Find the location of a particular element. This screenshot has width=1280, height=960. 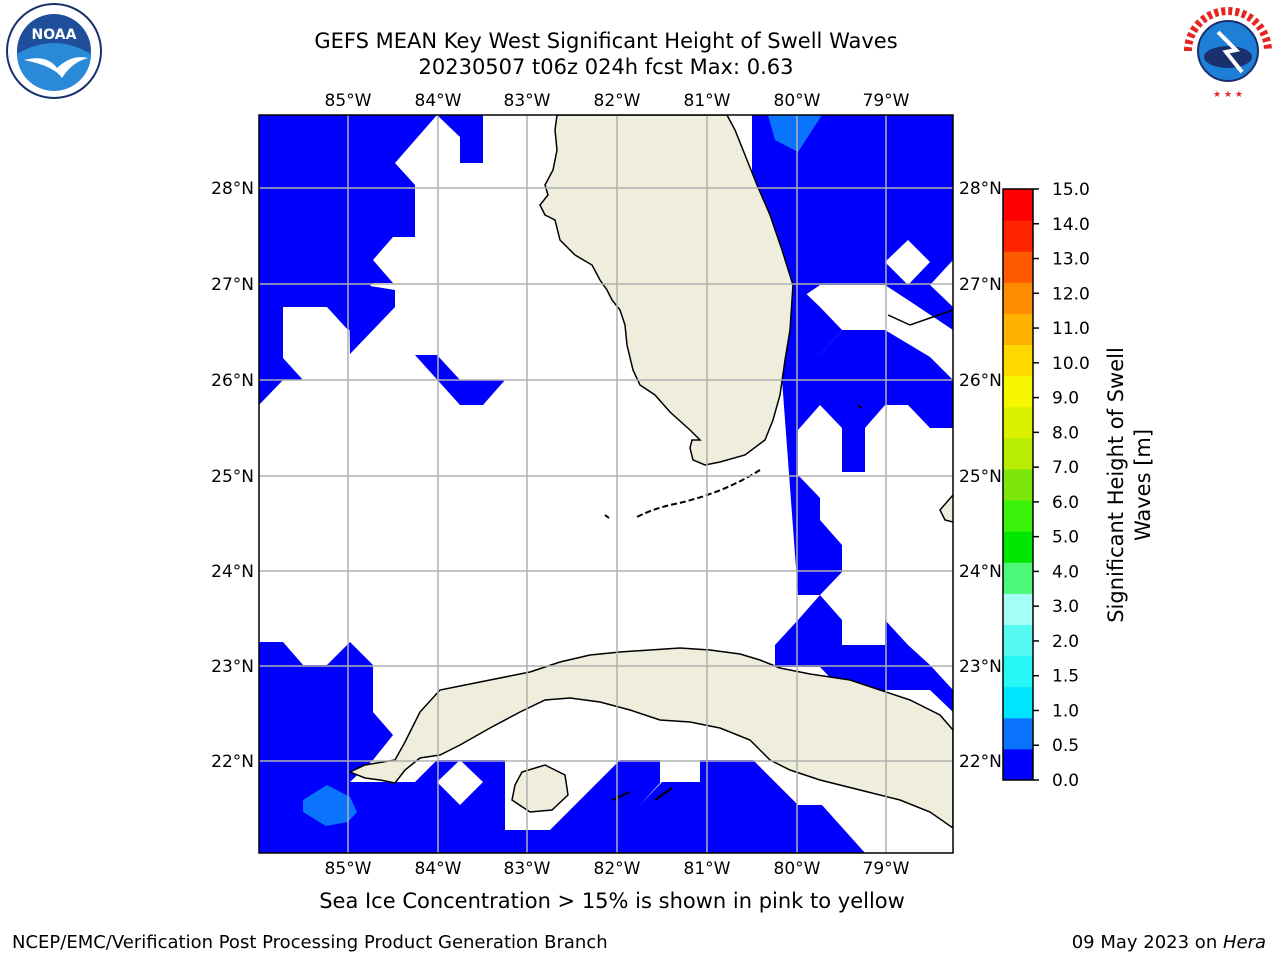

lon-labels-top: 85°W 84°W 83°W 82°W 81°W 80°W 79°W is located at coordinates (617, 101).